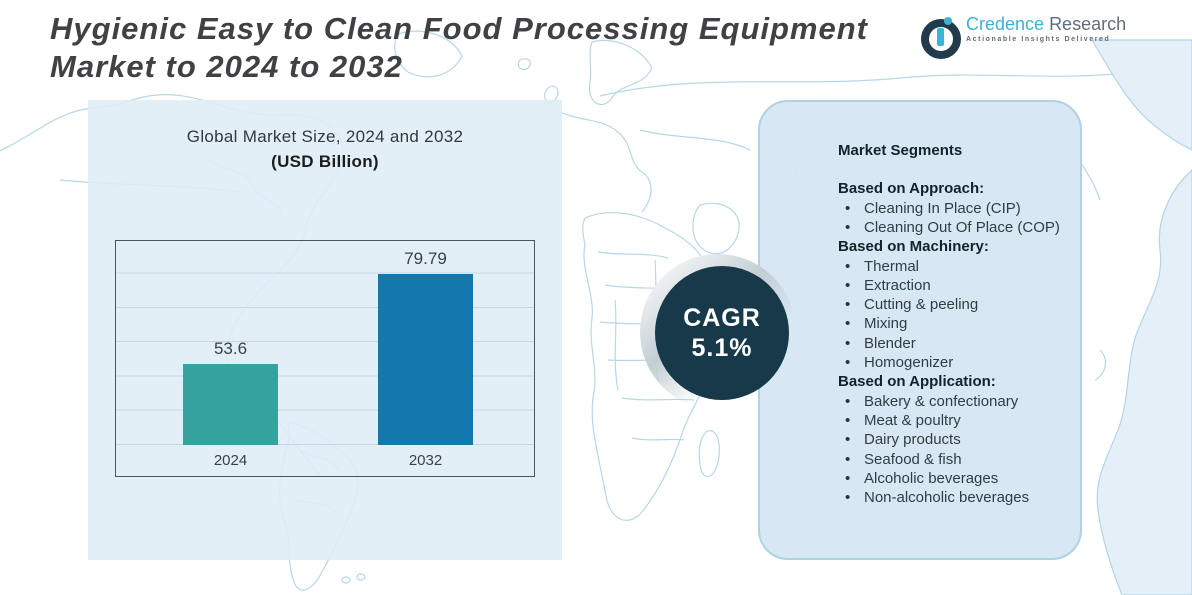 The image size is (1192, 595). Describe the element at coordinates (722, 318) in the screenshot. I see `cagr-label: CAGR` at that location.